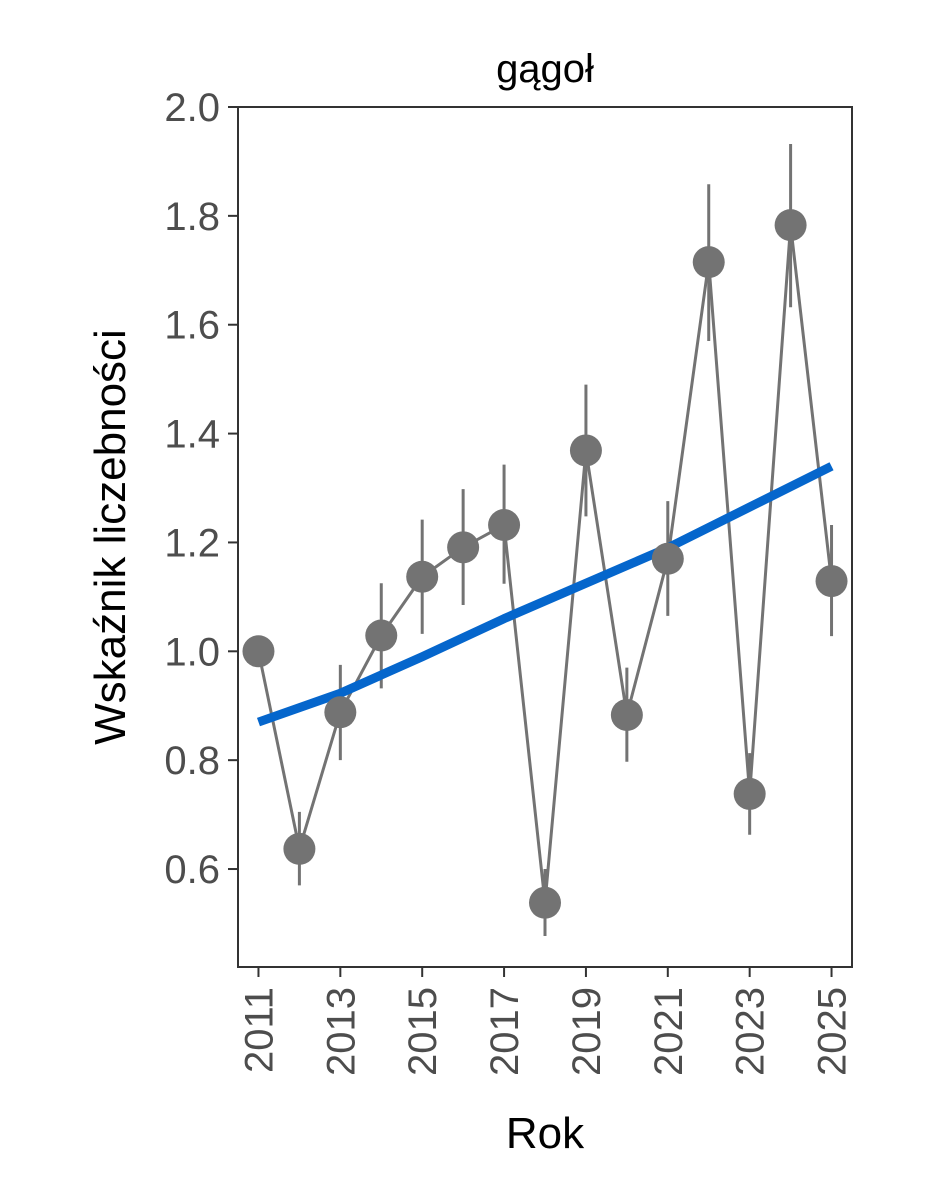  I want to click on y-tick-label: 0.8, so click(192, 761).